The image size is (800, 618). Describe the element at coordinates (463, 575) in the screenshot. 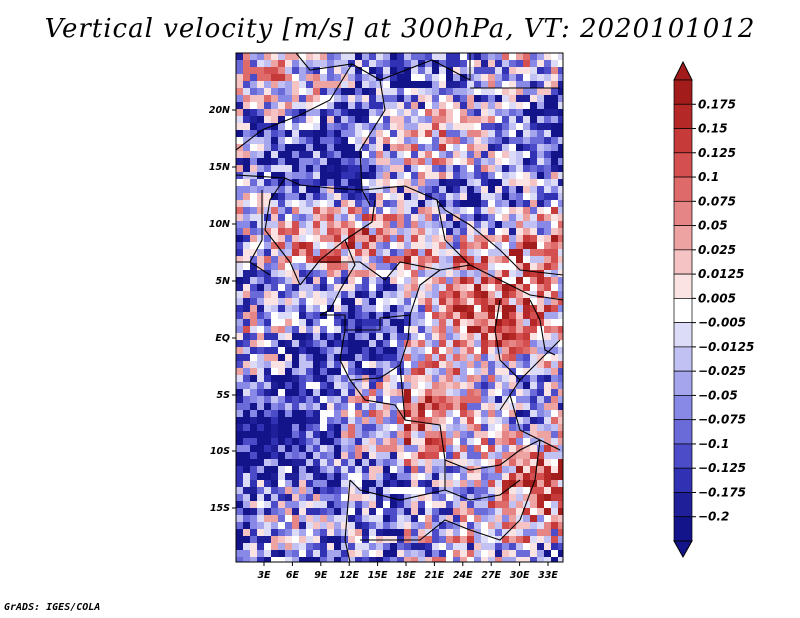

I see `lon-tick-label: 24E` at that location.